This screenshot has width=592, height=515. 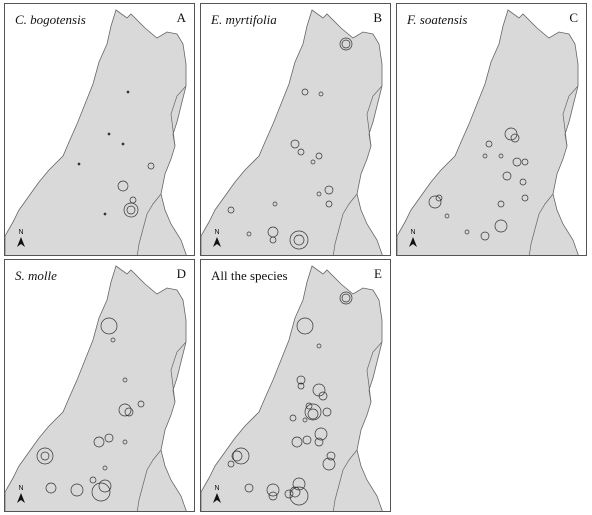 I want to click on panel-title: S. molle, so click(x=36, y=275).